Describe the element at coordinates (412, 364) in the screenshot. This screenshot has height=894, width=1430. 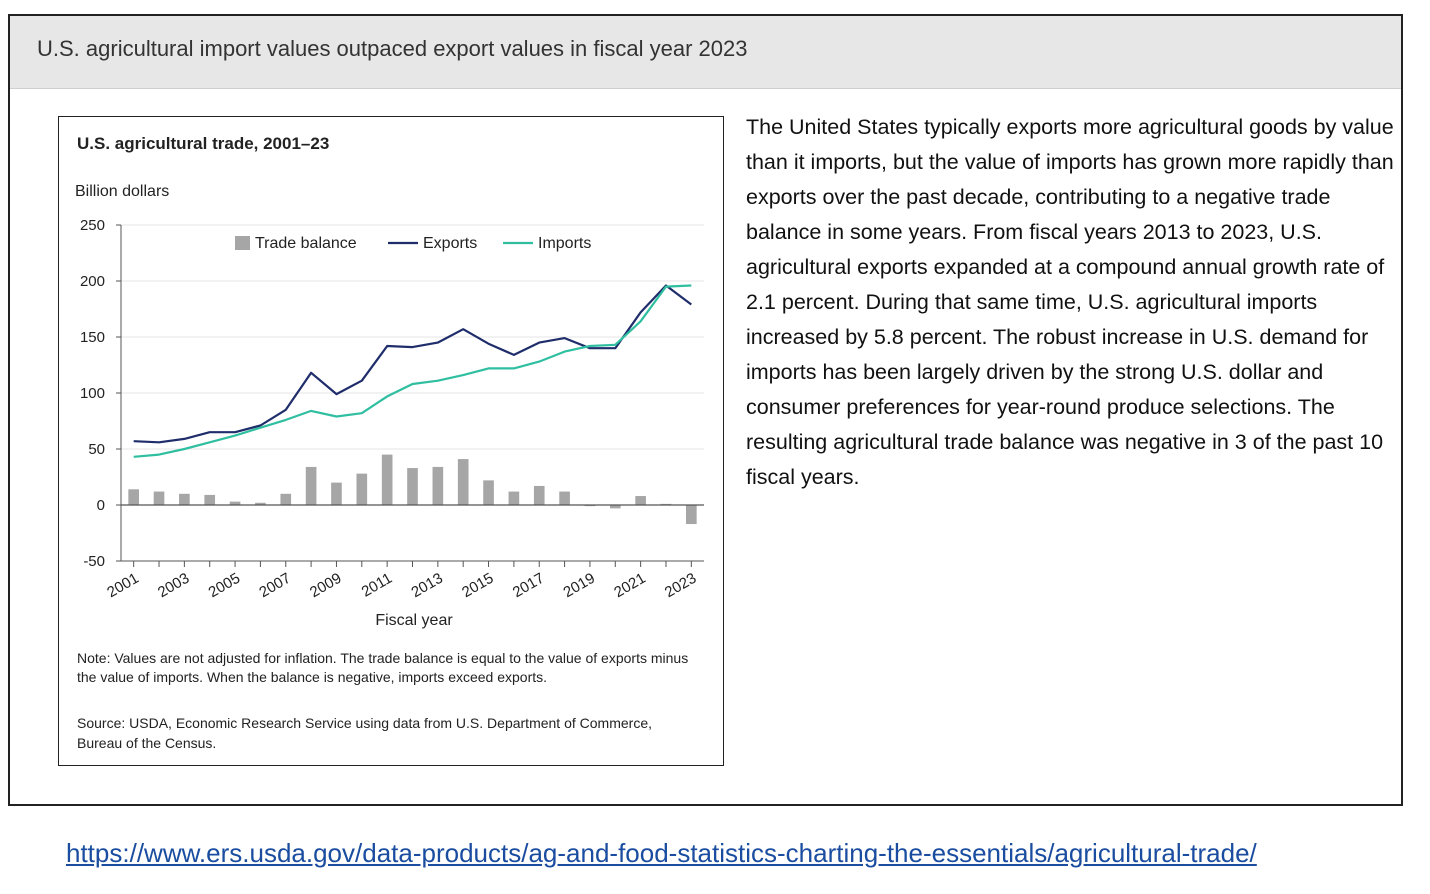
I see `exports-line` at that location.